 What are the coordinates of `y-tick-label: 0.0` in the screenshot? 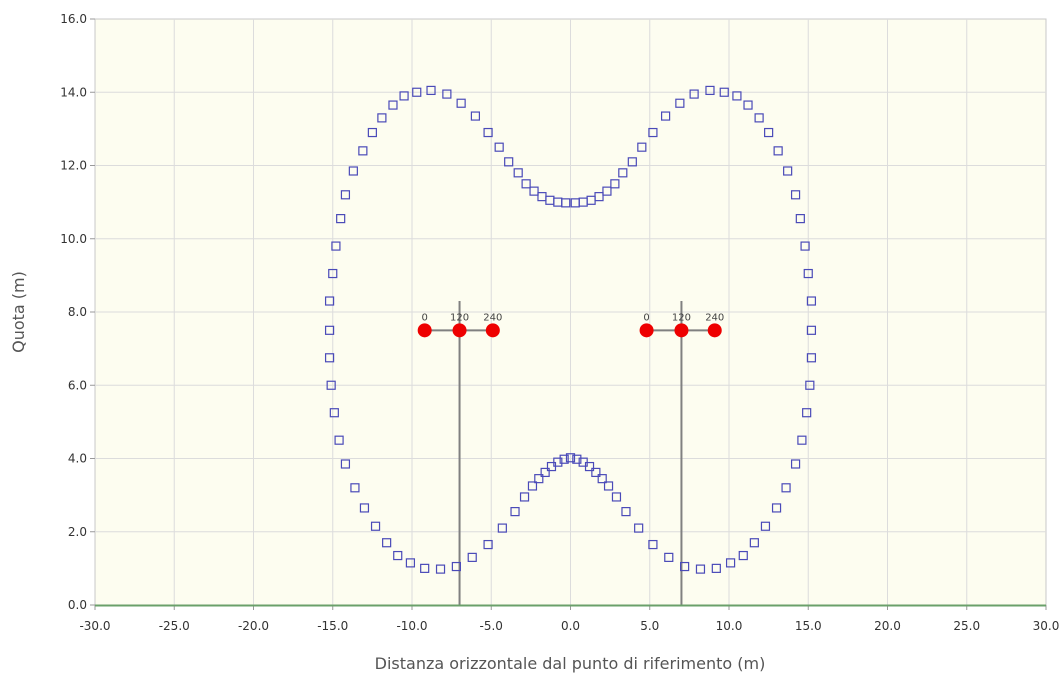 It's located at (77, 605).